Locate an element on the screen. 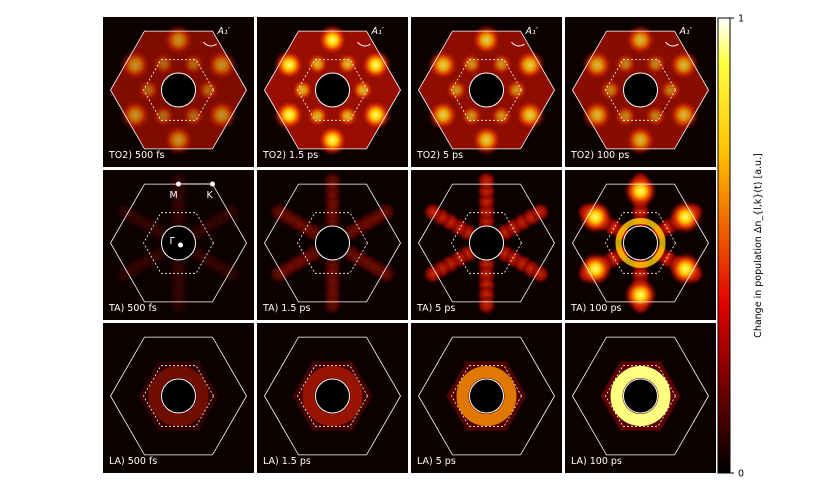 Image resolution: width=830 pixels, height=502 pixels. panel-label: TO2) 500 fs is located at coordinates (136, 155).